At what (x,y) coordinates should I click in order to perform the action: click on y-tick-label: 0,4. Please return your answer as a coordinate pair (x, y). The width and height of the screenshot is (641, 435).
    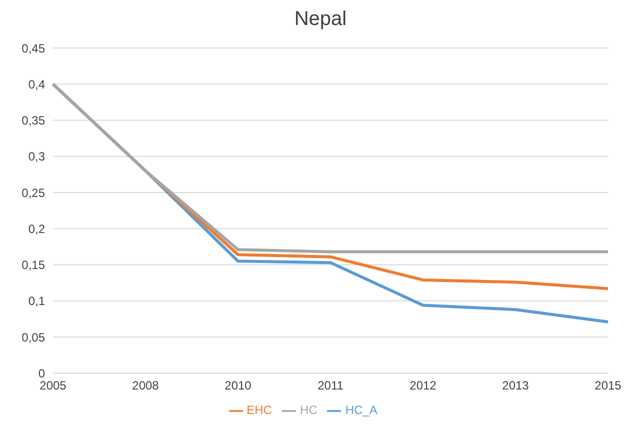
    Looking at the image, I should click on (37, 84).